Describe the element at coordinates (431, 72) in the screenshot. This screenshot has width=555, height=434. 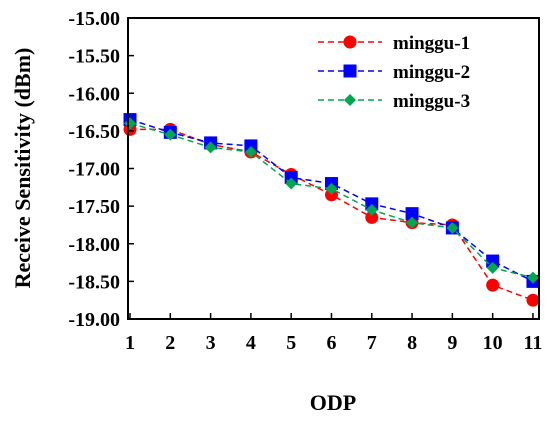
I see `legend-label: minggu-2` at that location.